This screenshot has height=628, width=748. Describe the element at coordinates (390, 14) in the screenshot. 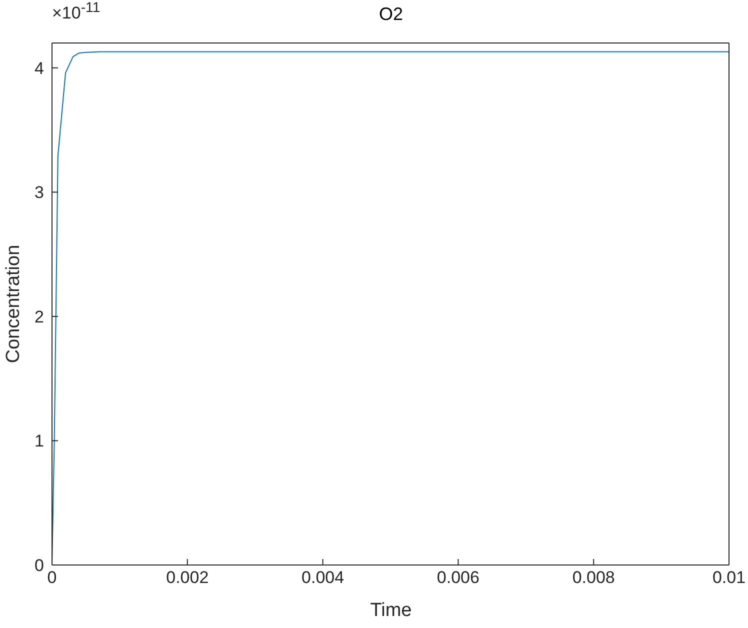

I see `chart-title: O2` at that location.